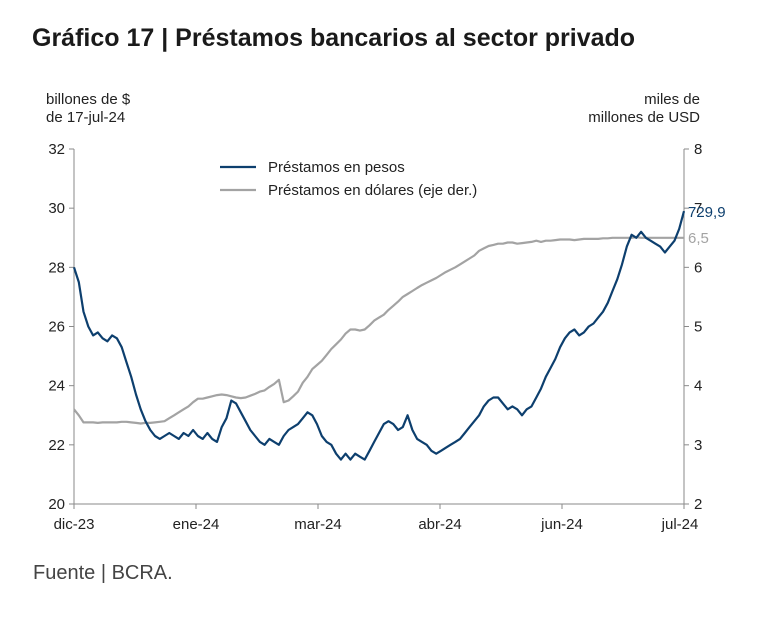 The image size is (766, 620). What do you see at coordinates (698, 149) in the screenshot?
I see `right-tick-label: 8` at bounding box center [698, 149].